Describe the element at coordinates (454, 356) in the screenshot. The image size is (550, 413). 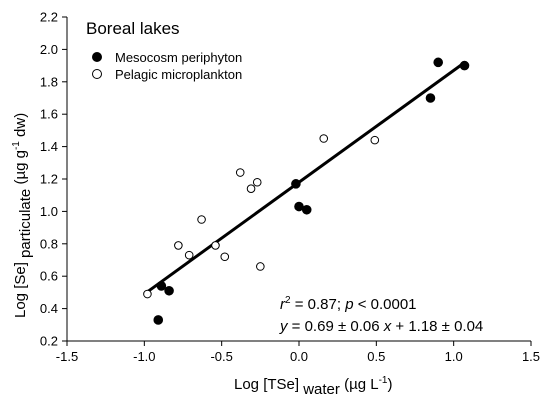
I see `x-tick-label: 1.0` at that location.